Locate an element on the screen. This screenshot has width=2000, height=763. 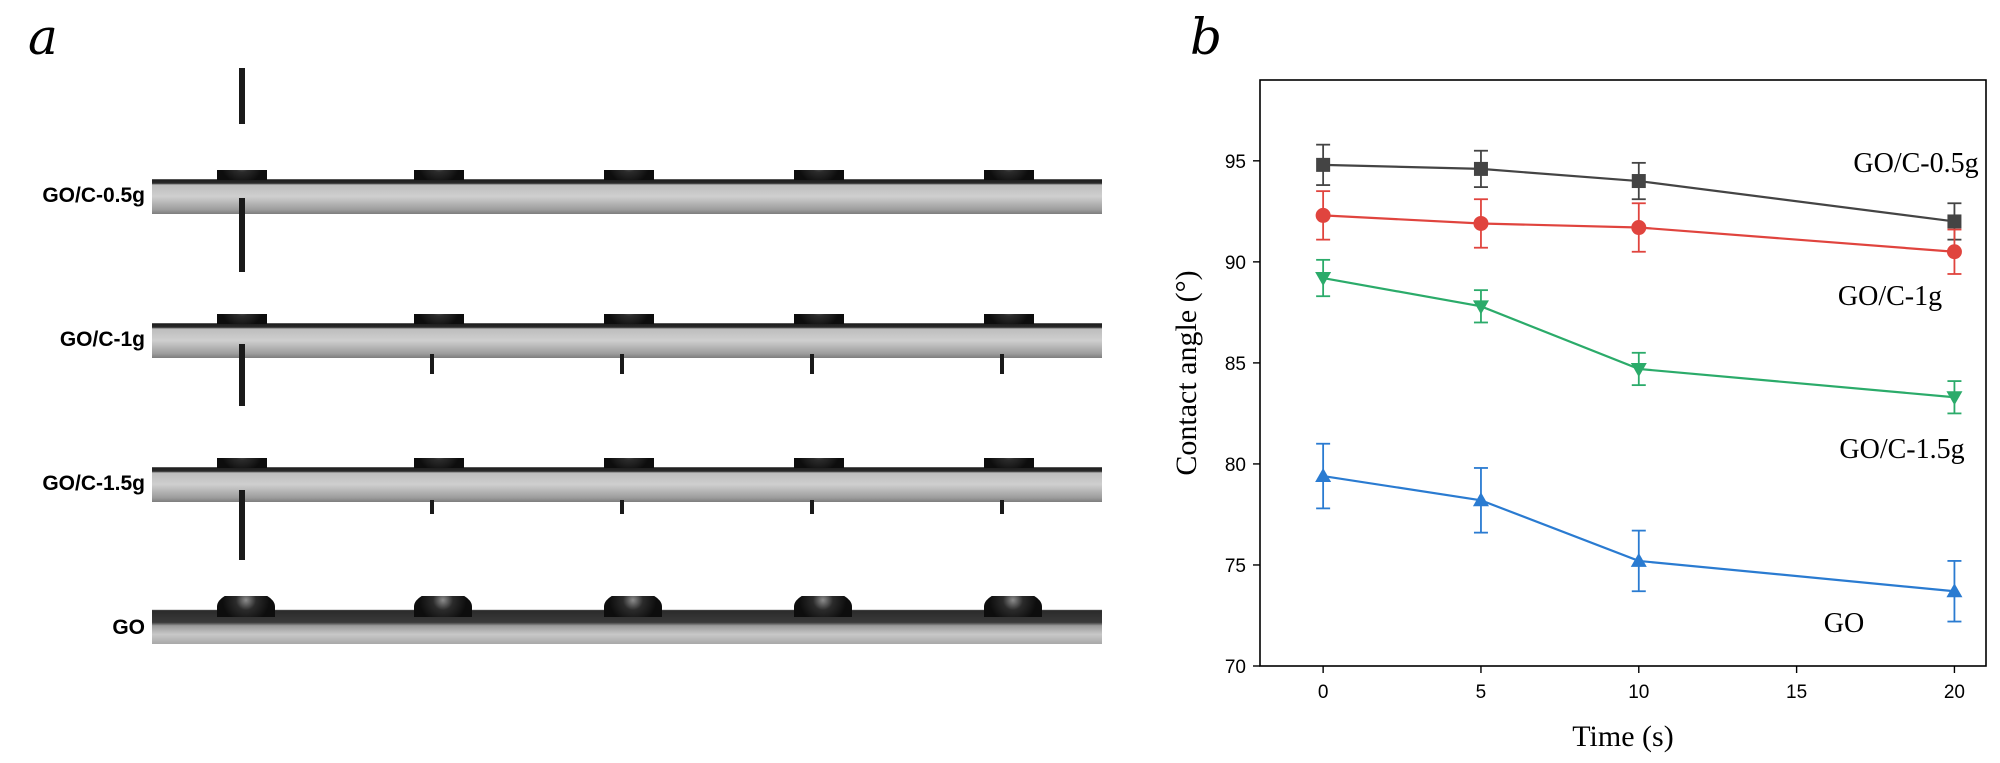
x-tick-label: 15 is located at coordinates (1796, 692).